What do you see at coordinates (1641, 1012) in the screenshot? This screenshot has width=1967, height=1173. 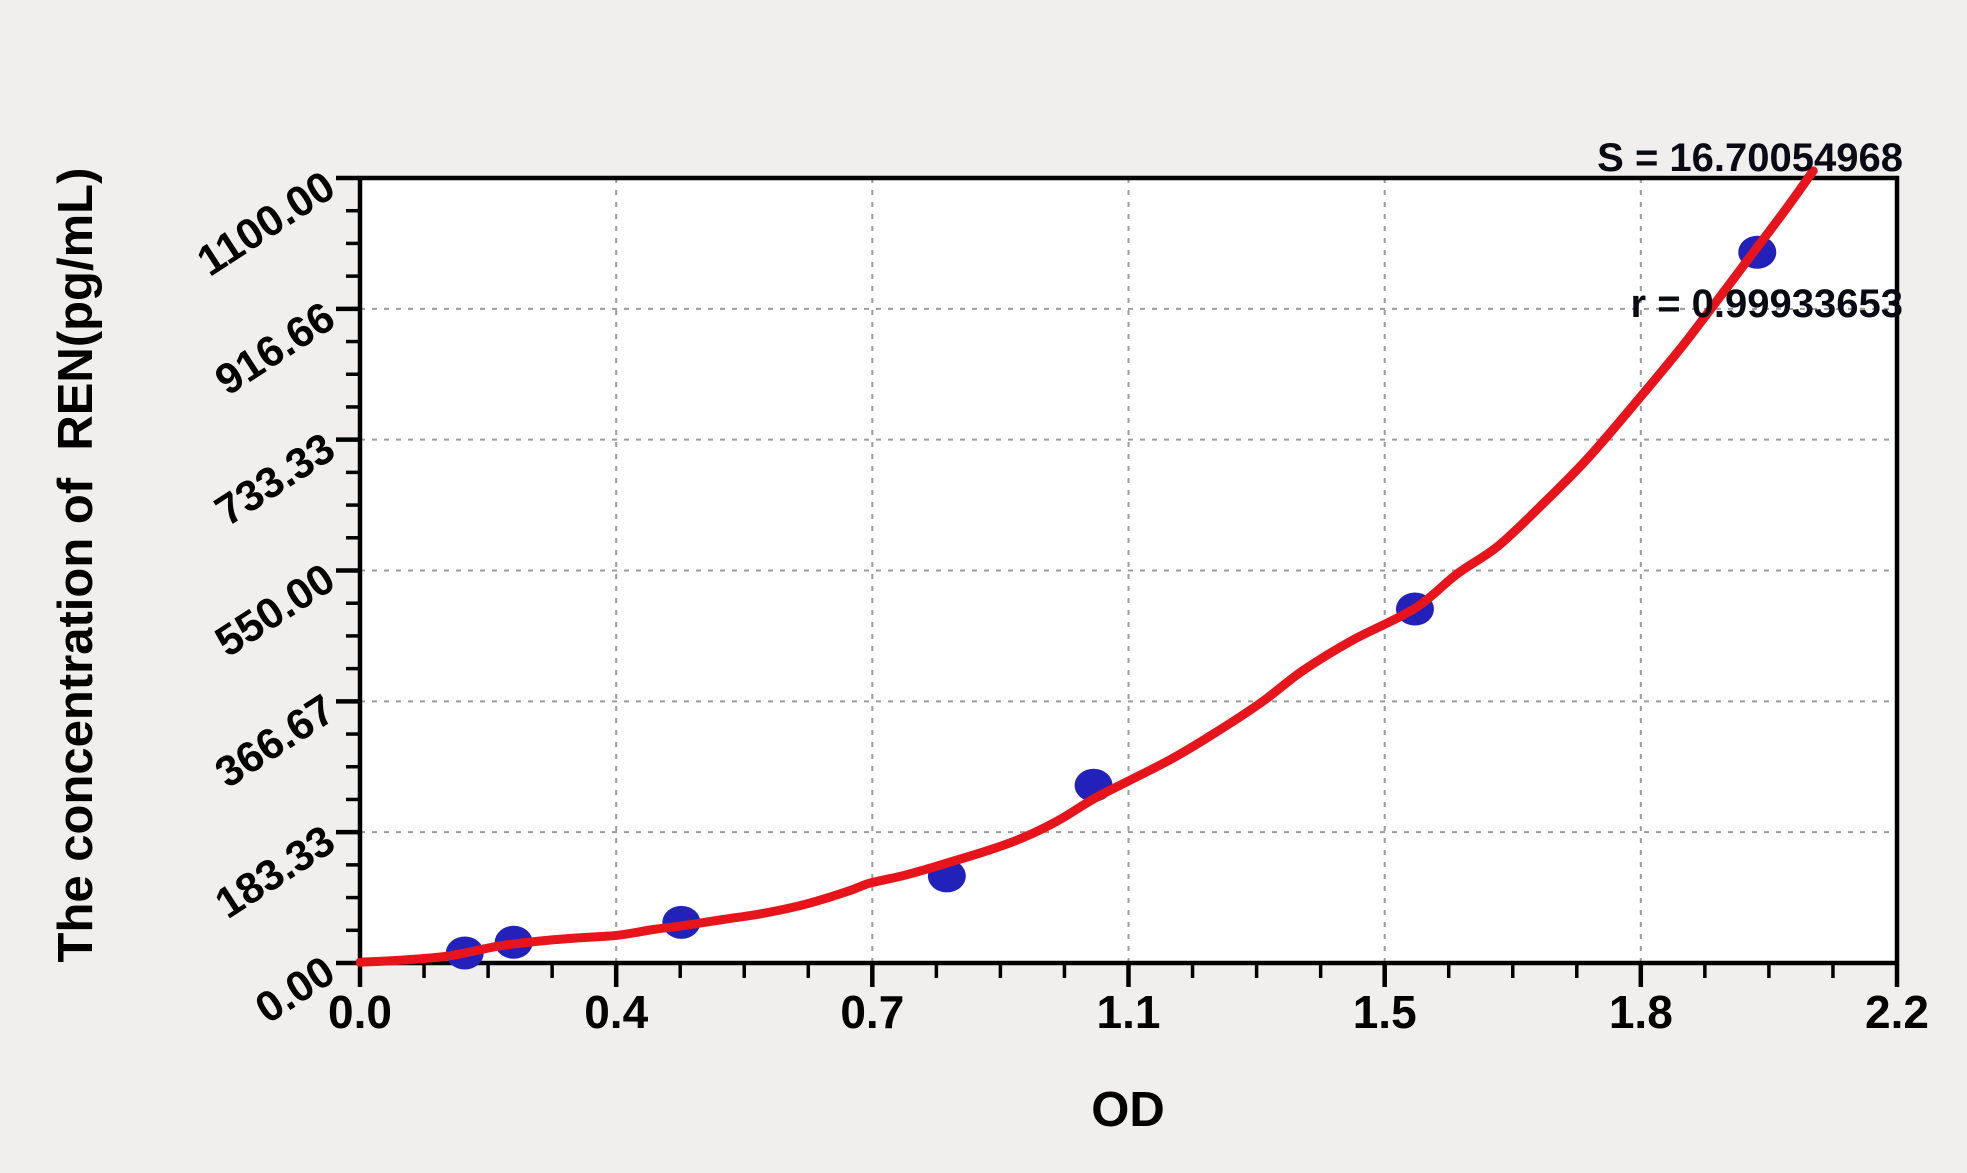 I see `x-tick-label: 1.8` at bounding box center [1641, 1012].